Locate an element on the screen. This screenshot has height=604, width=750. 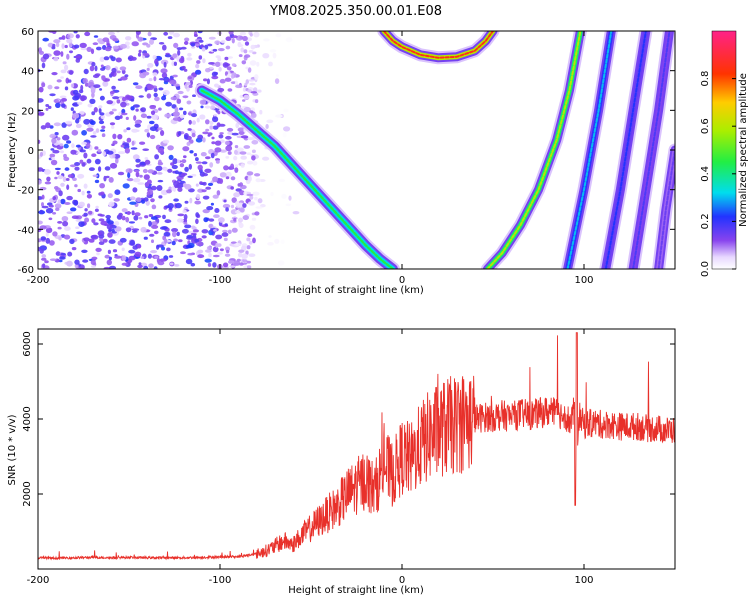
y-tick-label: 20 is located at coordinates (27, 111).